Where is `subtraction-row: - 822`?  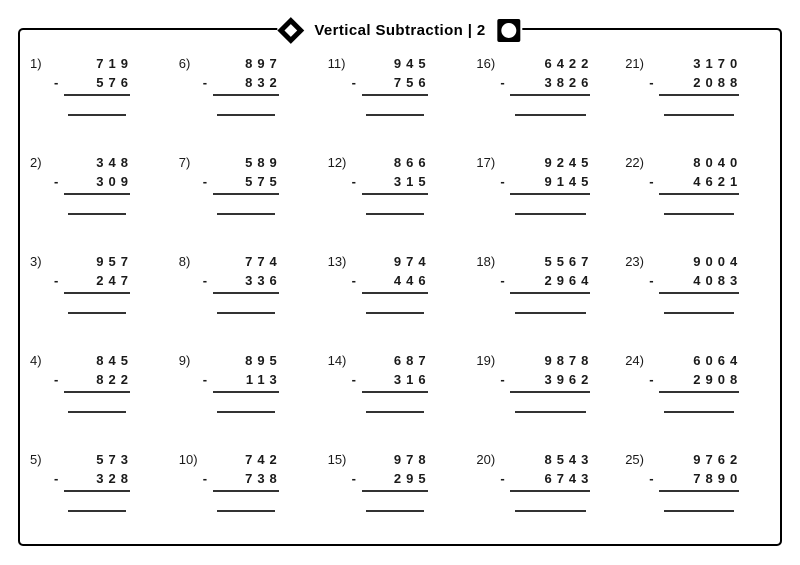 subtraction-row: - 822 is located at coordinates (92, 380).